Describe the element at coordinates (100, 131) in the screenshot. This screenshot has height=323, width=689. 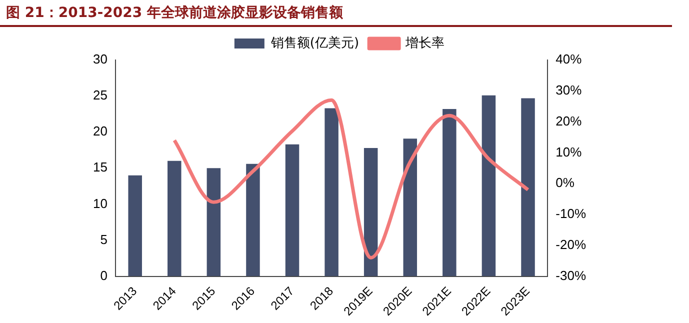
I see `y-tick-label: 20` at that location.